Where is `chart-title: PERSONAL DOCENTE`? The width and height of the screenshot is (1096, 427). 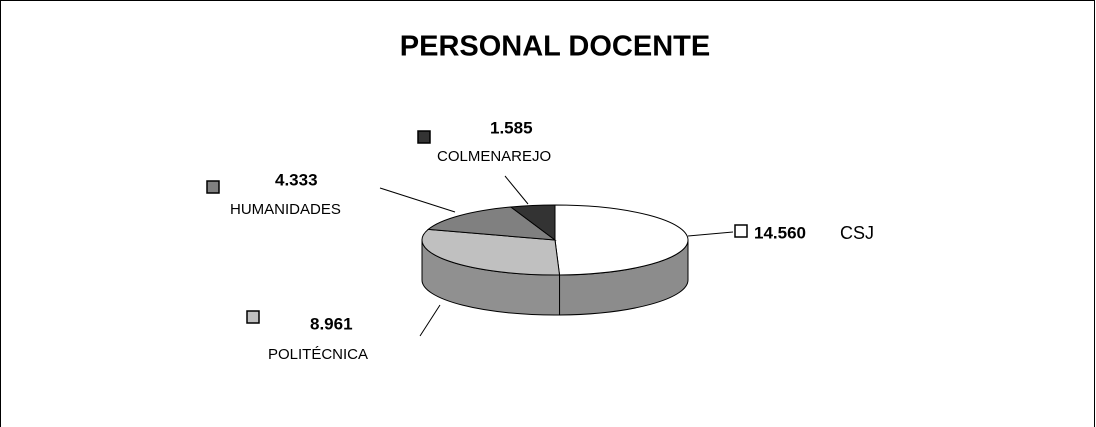
chart-title: PERSONAL DOCENTE is located at coordinates (555, 47).